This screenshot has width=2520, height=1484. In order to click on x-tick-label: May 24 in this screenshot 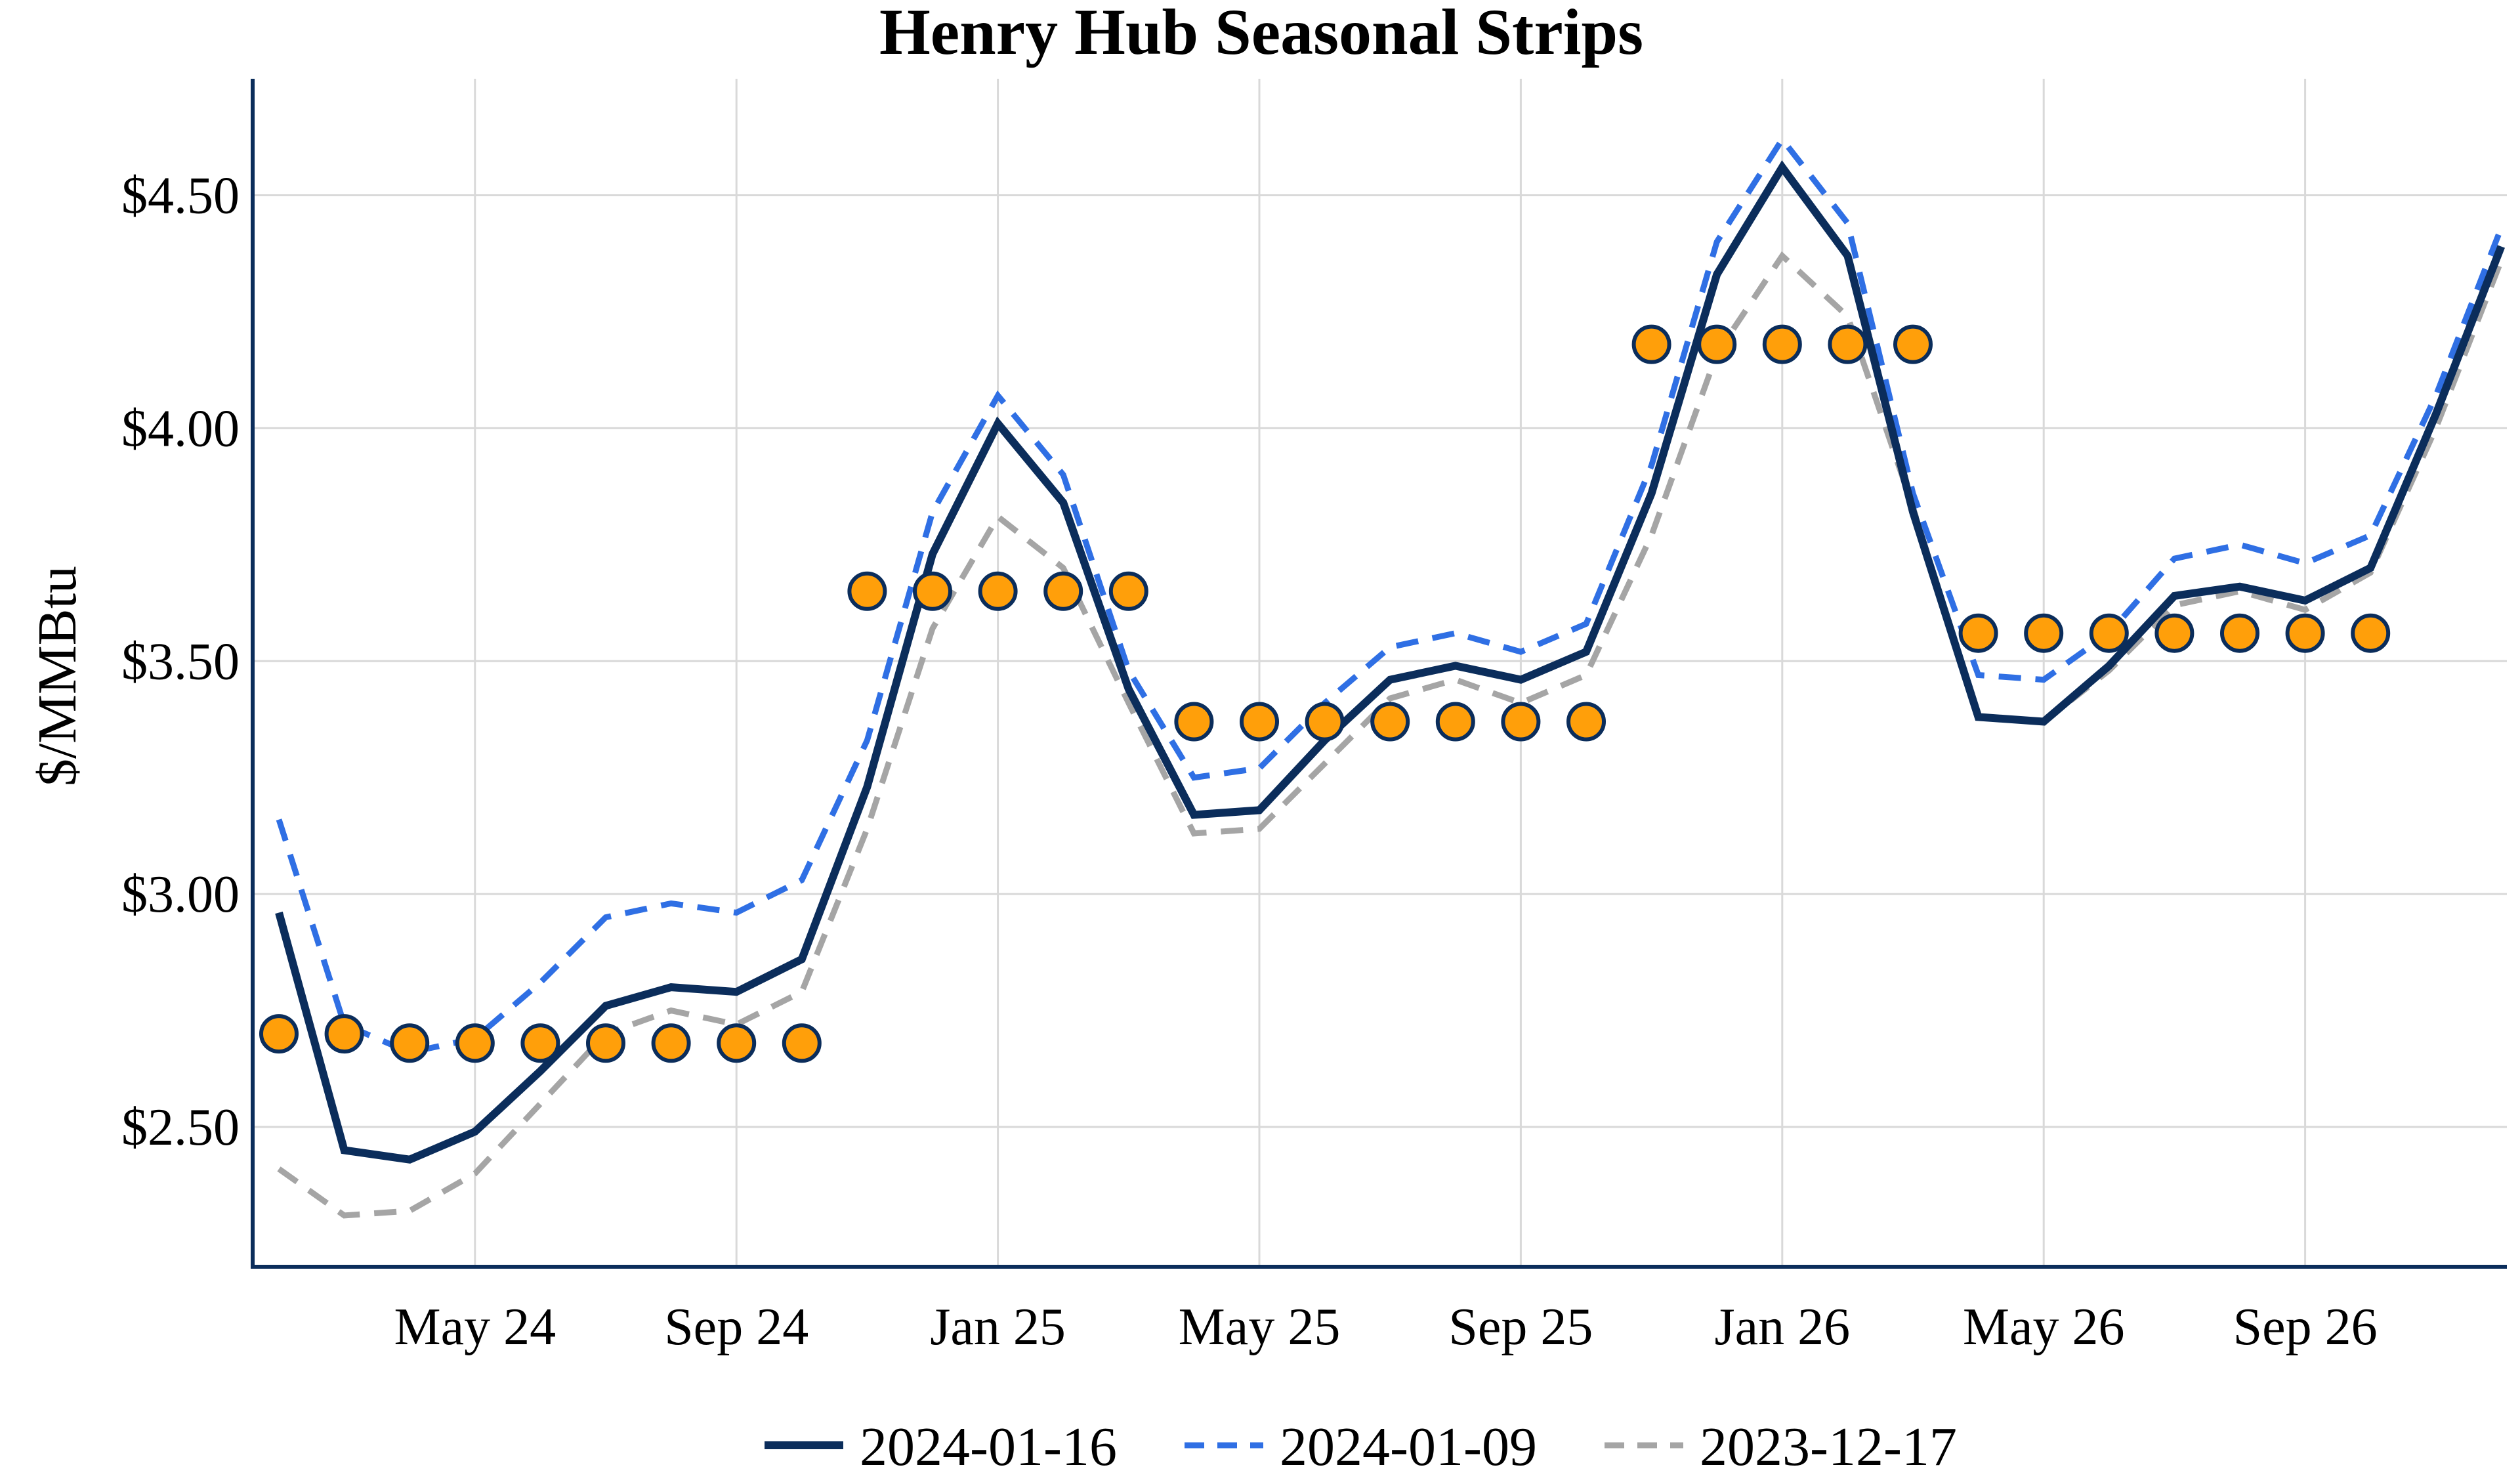, I will do `click(475, 1327)`.